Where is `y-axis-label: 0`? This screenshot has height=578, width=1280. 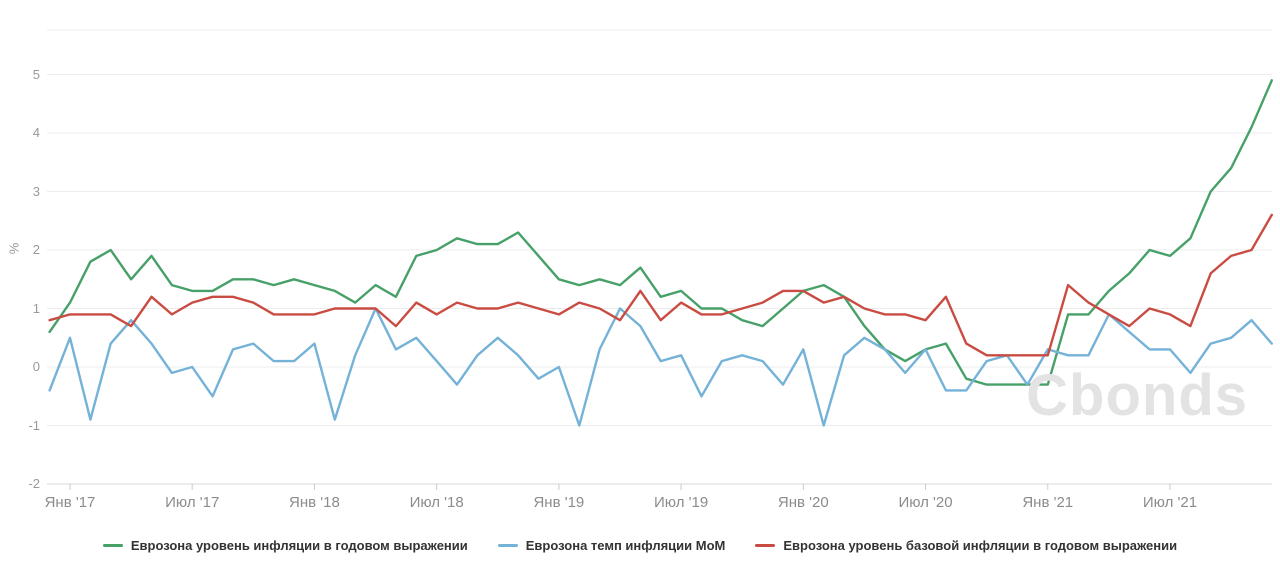 y-axis-label: 0 is located at coordinates (36, 366).